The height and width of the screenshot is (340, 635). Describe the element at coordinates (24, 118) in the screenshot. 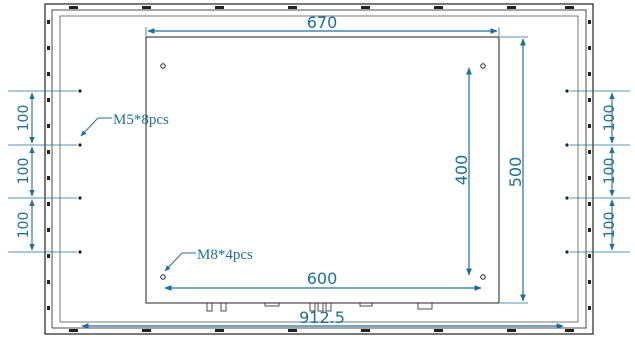

I see `left-pitch-1: 100` at that location.